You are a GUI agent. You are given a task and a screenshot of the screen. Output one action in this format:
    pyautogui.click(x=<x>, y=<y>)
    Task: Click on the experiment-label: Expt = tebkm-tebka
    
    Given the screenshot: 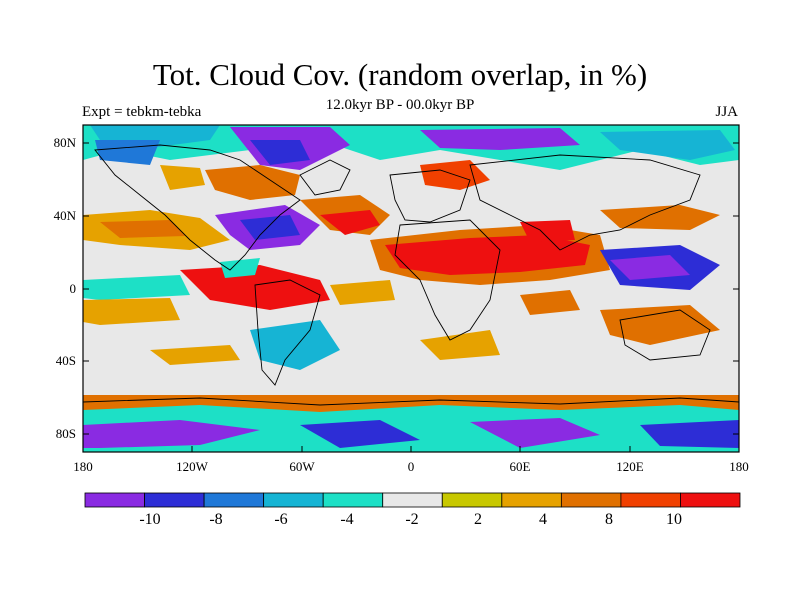 What is the action you would take?
    pyautogui.click(x=142, y=112)
    